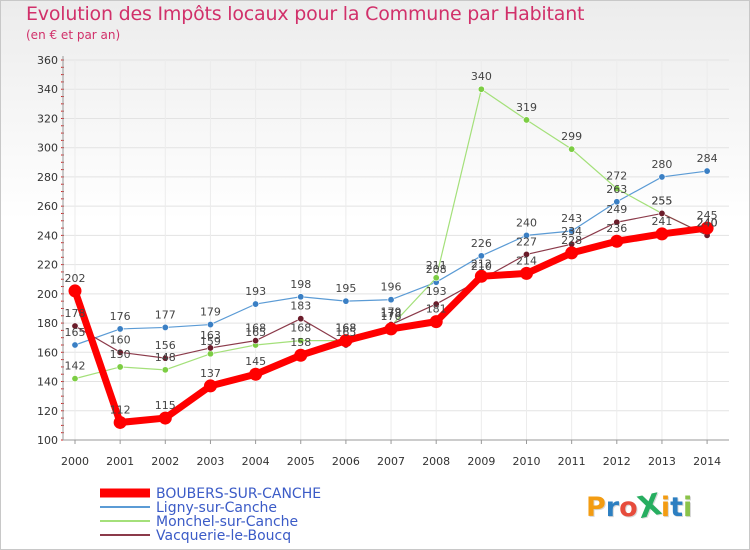 The width and height of the screenshot is (750, 550). What do you see at coordinates (436, 291) in the screenshot?
I see `data-label-vacquerie-le-boucq: 193` at bounding box center [436, 291].